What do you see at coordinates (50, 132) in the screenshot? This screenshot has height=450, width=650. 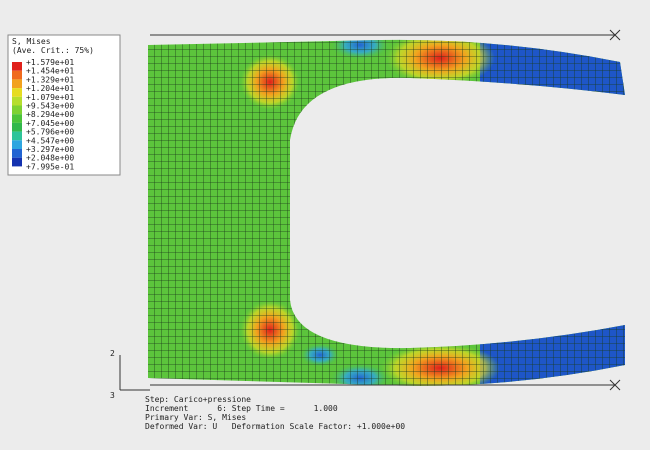 I see `legend-label: +5.796e+00` at bounding box center [50, 132].